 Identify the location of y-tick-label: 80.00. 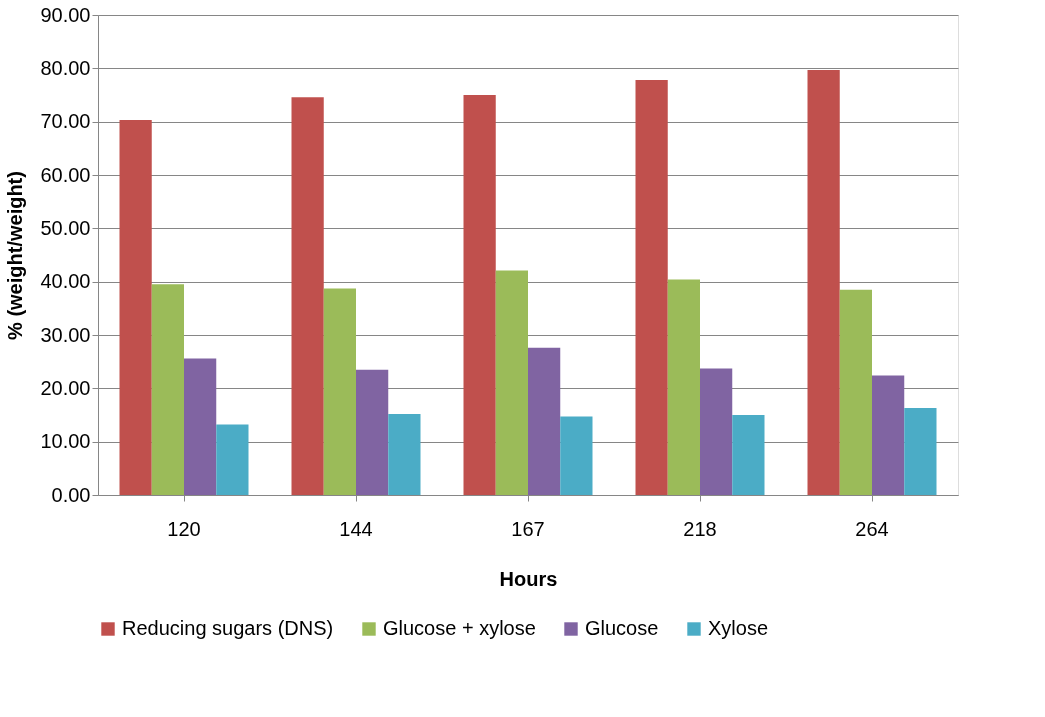
(65, 67).